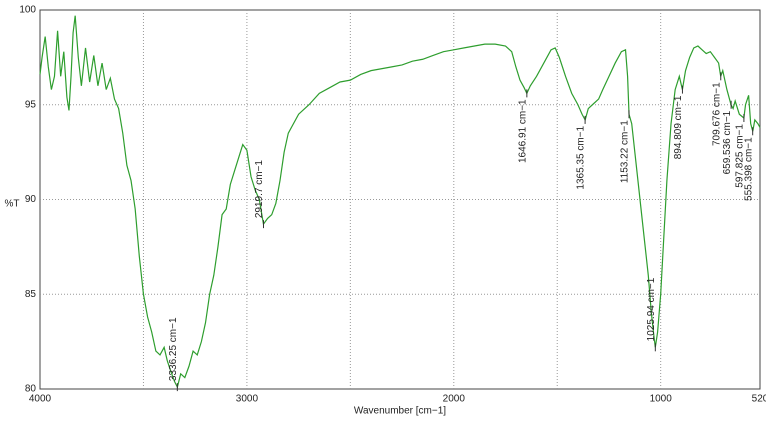 This screenshot has width=766, height=422. Describe the element at coordinates (400, 411) in the screenshot. I see `x-axis-label: Wavenumber [cm−1]` at that location.